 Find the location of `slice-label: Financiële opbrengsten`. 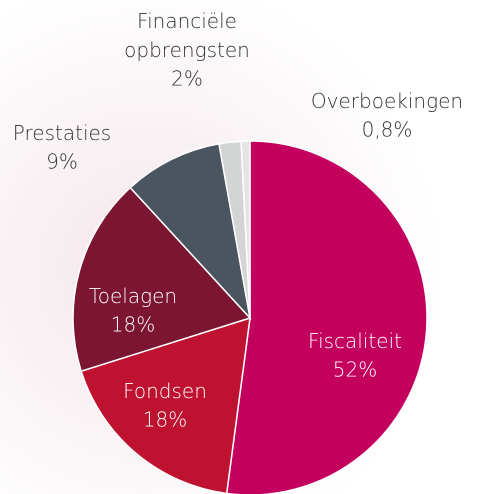

slice-label: Financiële opbrengsten is located at coordinates (187, 35).